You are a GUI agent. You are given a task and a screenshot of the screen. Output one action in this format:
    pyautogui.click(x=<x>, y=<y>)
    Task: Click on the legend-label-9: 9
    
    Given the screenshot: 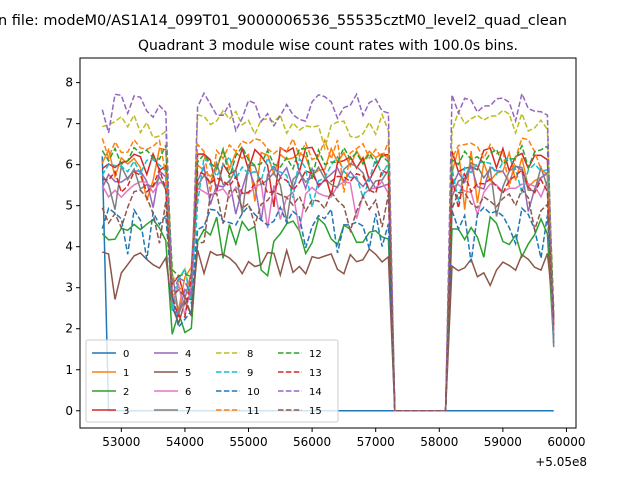 What is the action you would take?
    pyautogui.click(x=250, y=373)
    